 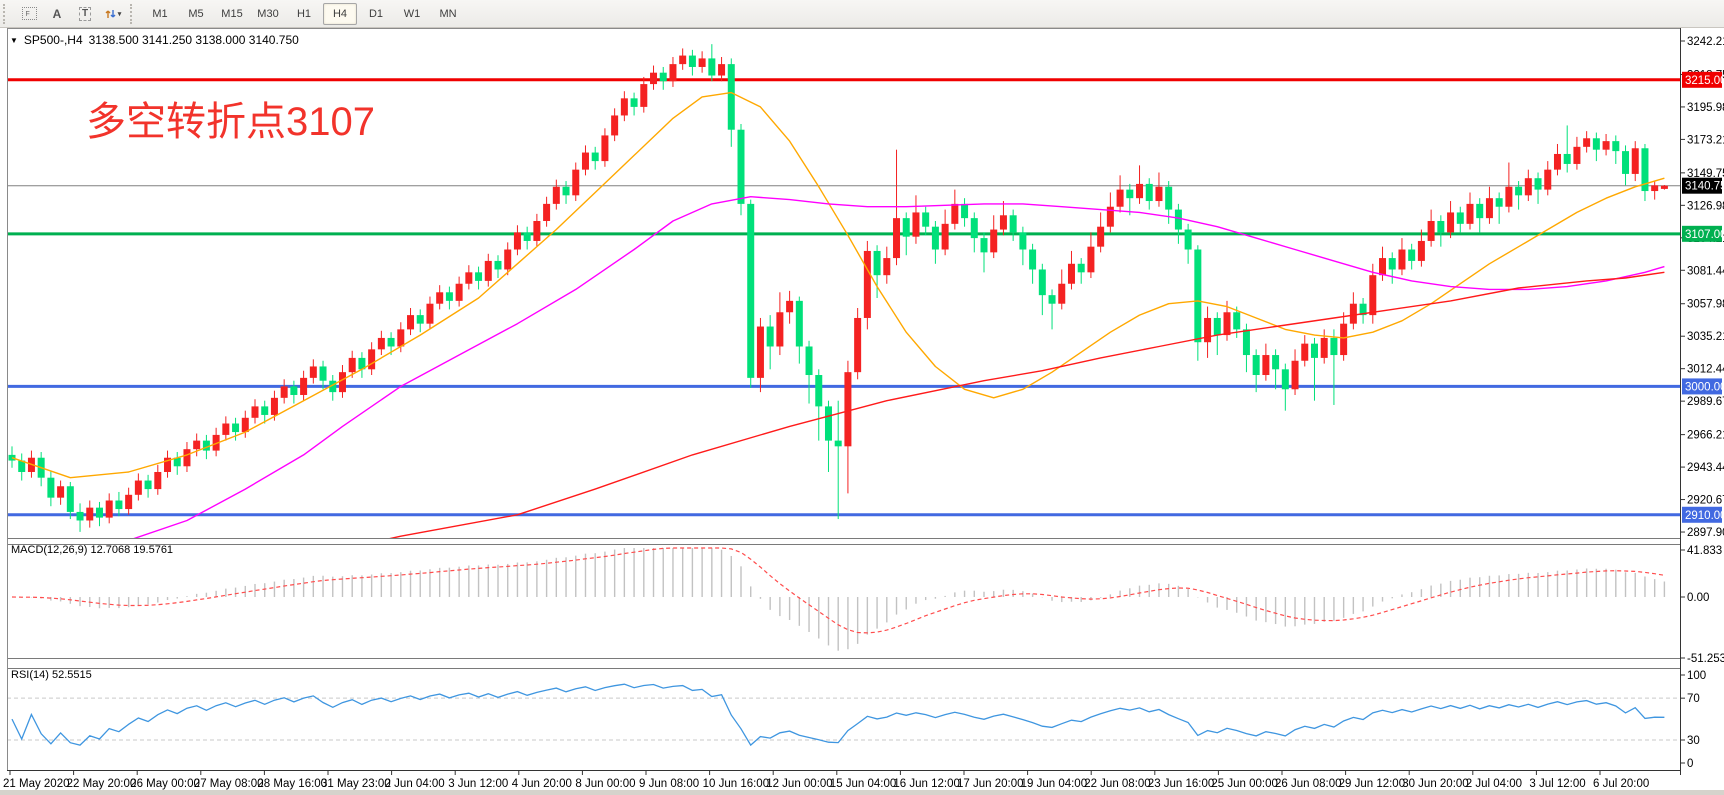 I want to click on timeframe-d1-button: D1, so click(x=376, y=13).